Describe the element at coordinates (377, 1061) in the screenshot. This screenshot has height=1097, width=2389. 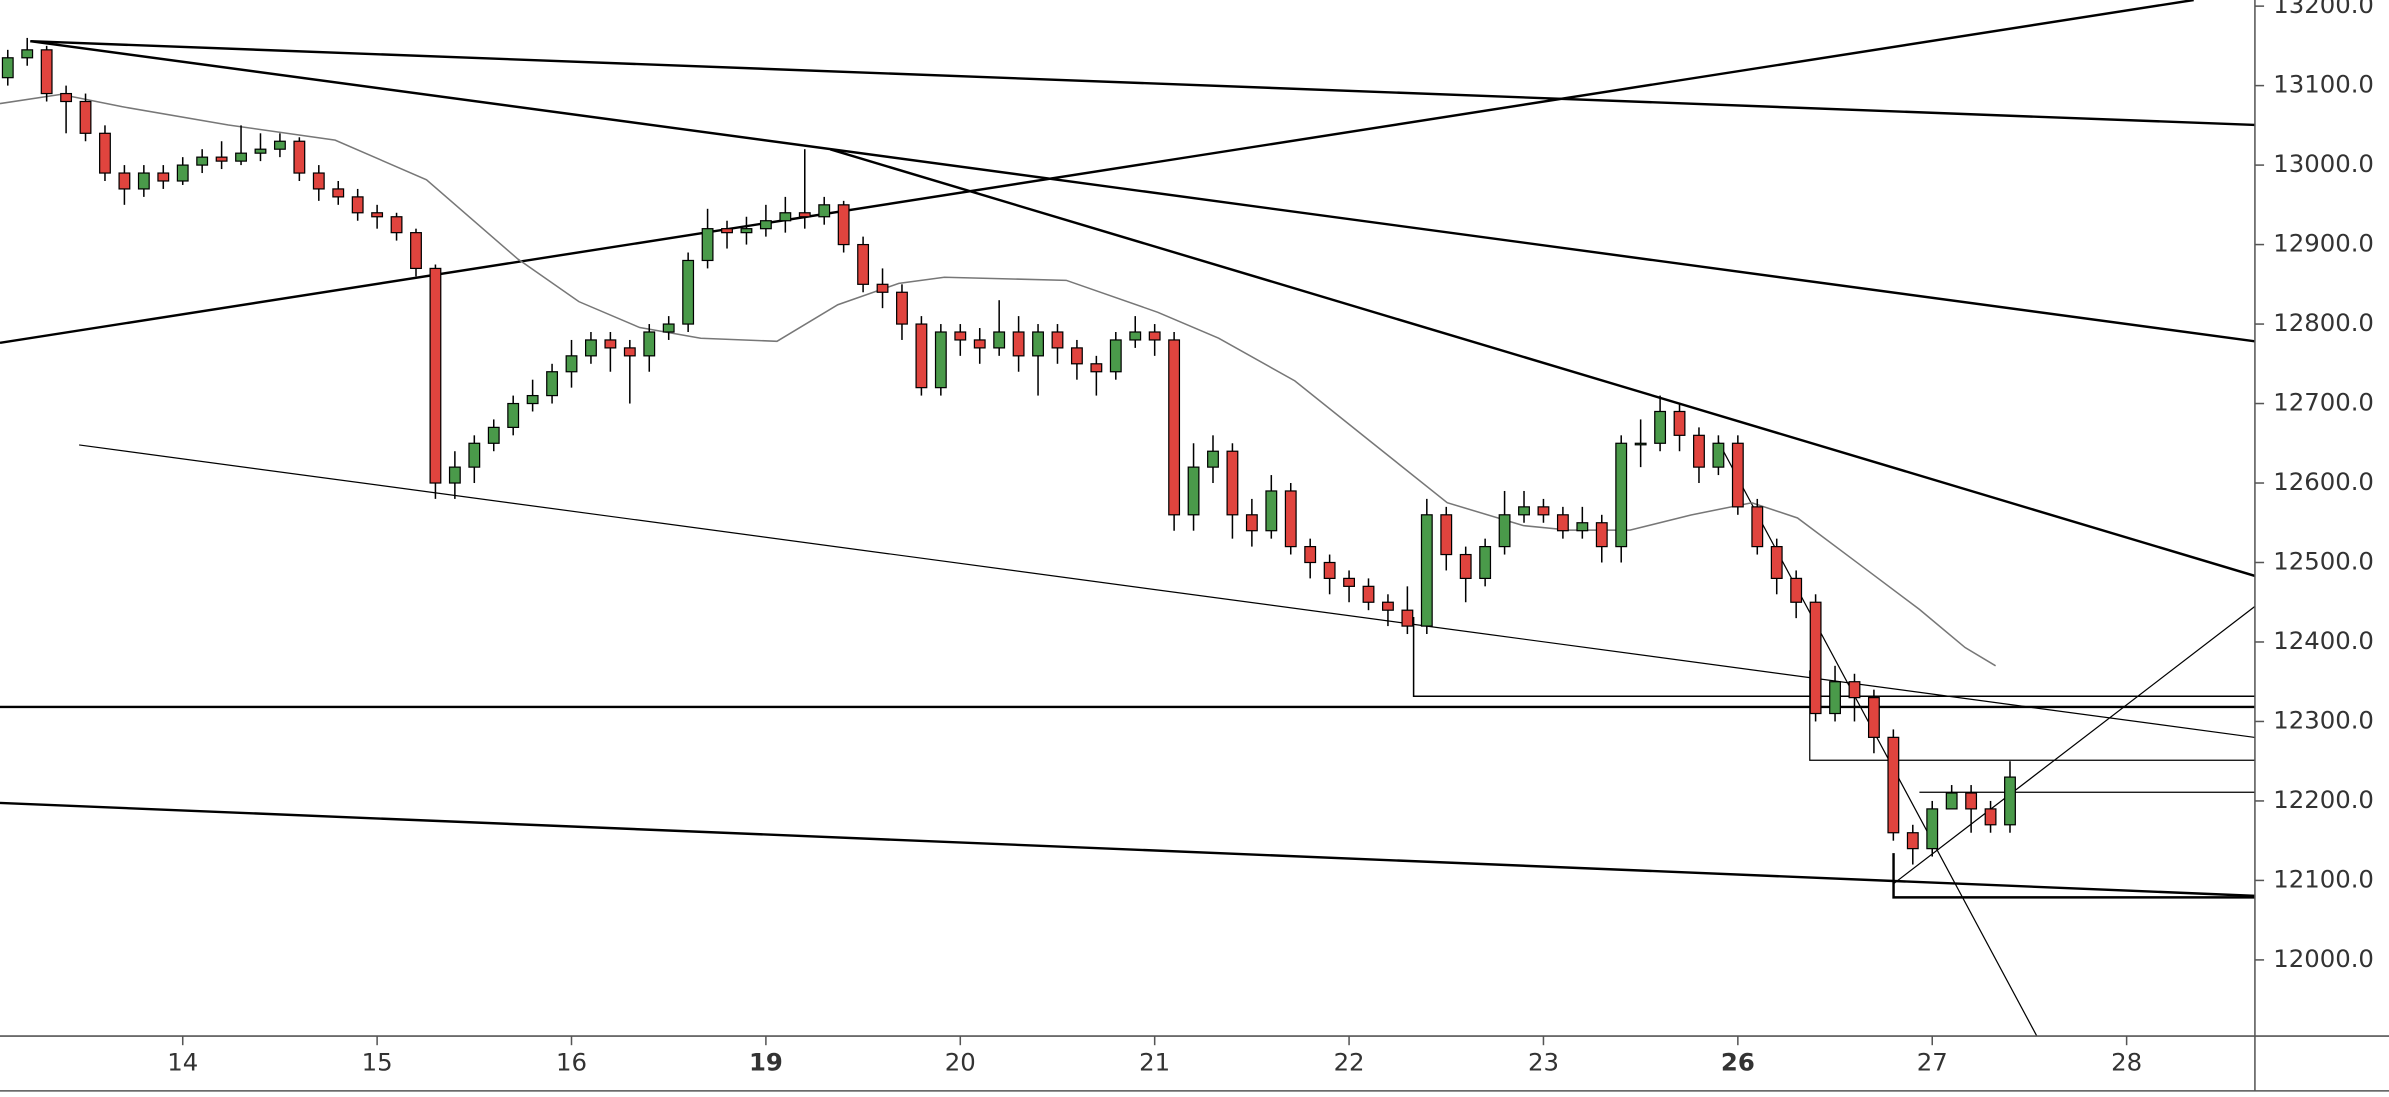
I see `x-tick-label: 15` at that location.